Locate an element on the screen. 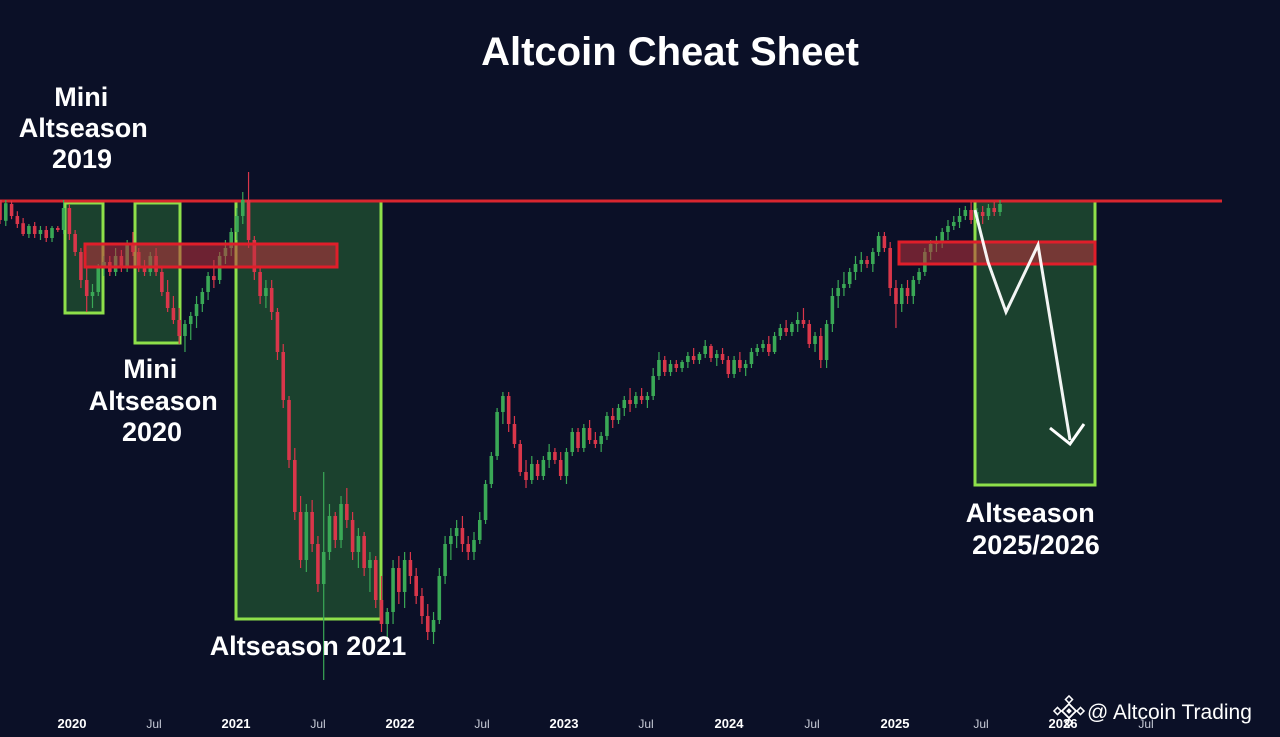  zone-mini-2020 is located at coordinates (157, 273).